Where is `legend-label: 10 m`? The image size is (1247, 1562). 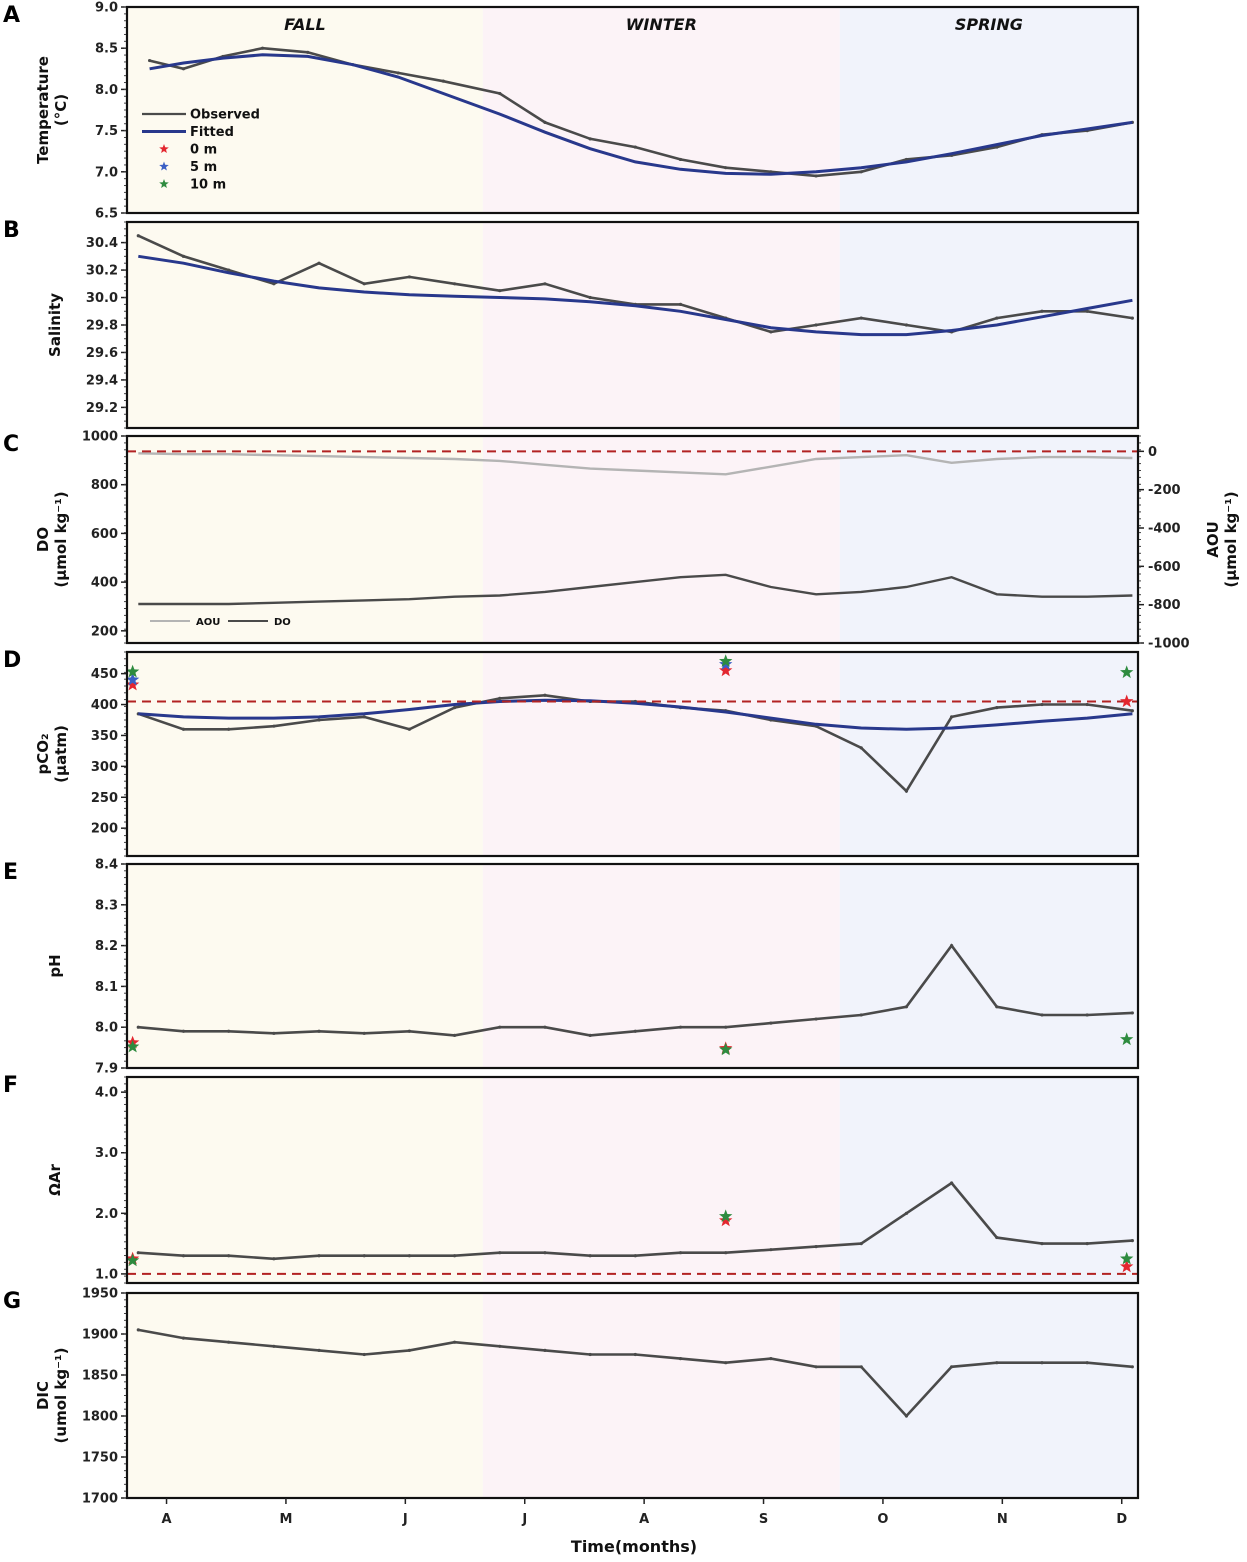
legend-label: 10 m is located at coordinates (208, 185).